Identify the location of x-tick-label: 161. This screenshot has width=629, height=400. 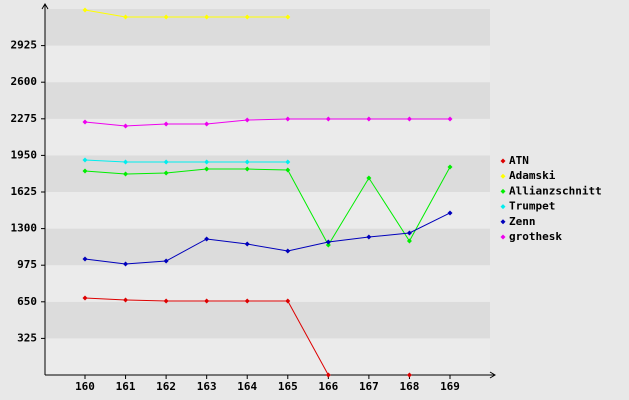
(126, 386).